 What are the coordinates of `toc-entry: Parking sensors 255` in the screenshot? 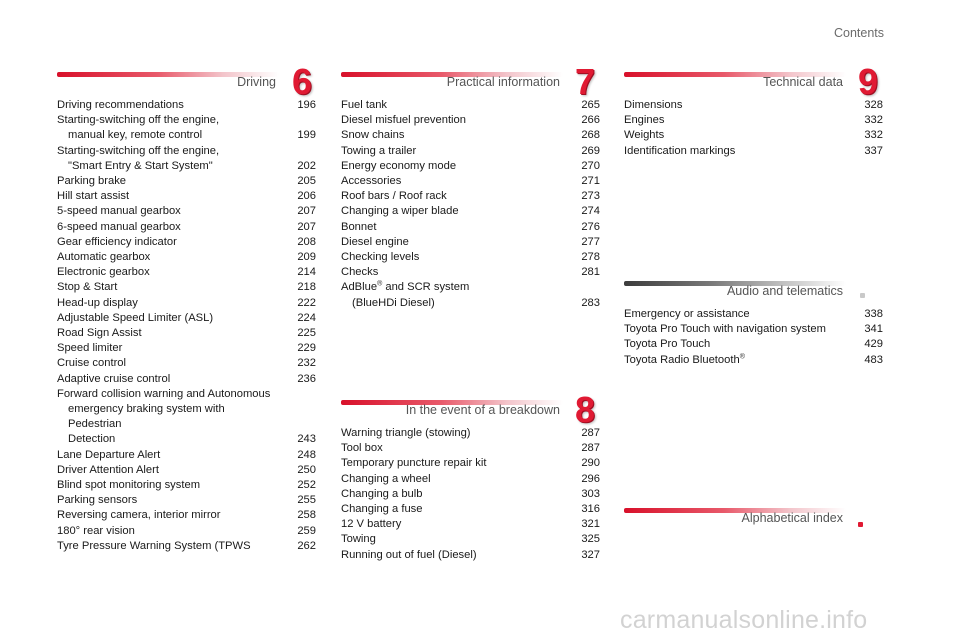 It's located at (186, 500).